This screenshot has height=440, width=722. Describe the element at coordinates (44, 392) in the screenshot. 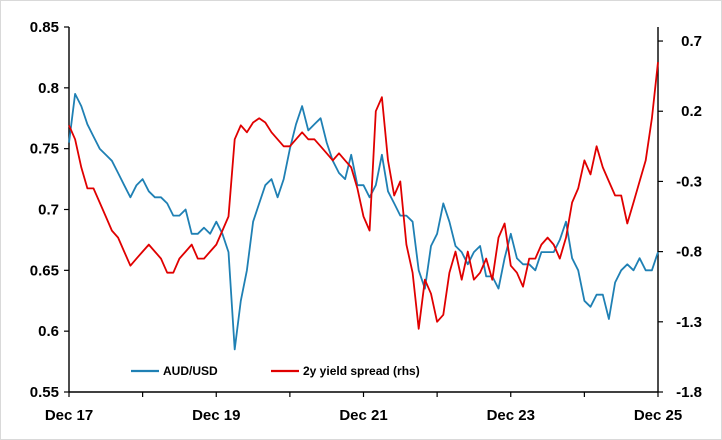

I see `left-tick-label: 0.55` at that location.